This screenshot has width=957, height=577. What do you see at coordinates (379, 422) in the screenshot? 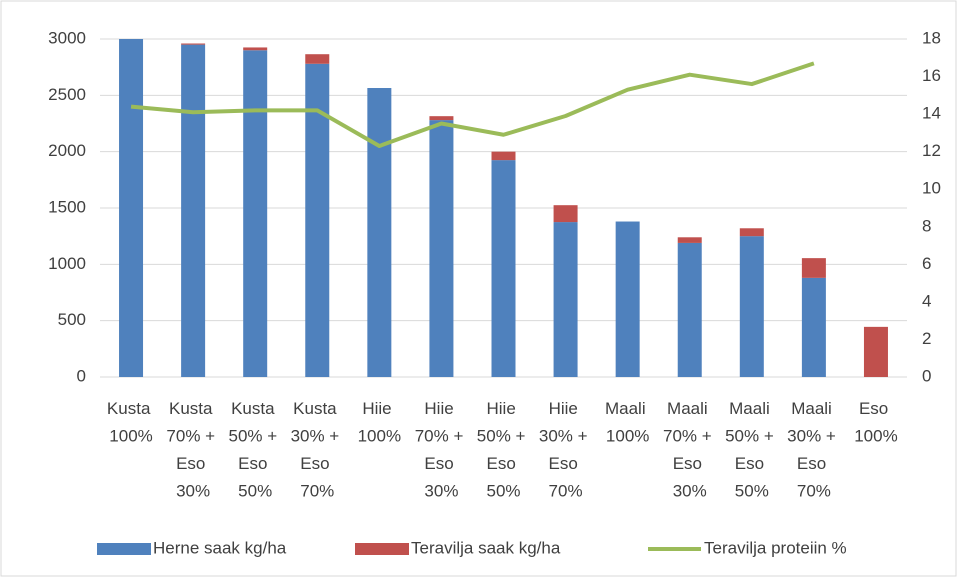
I see `x-tick-label: Hiie 100%` at bounding box center [379, 422].